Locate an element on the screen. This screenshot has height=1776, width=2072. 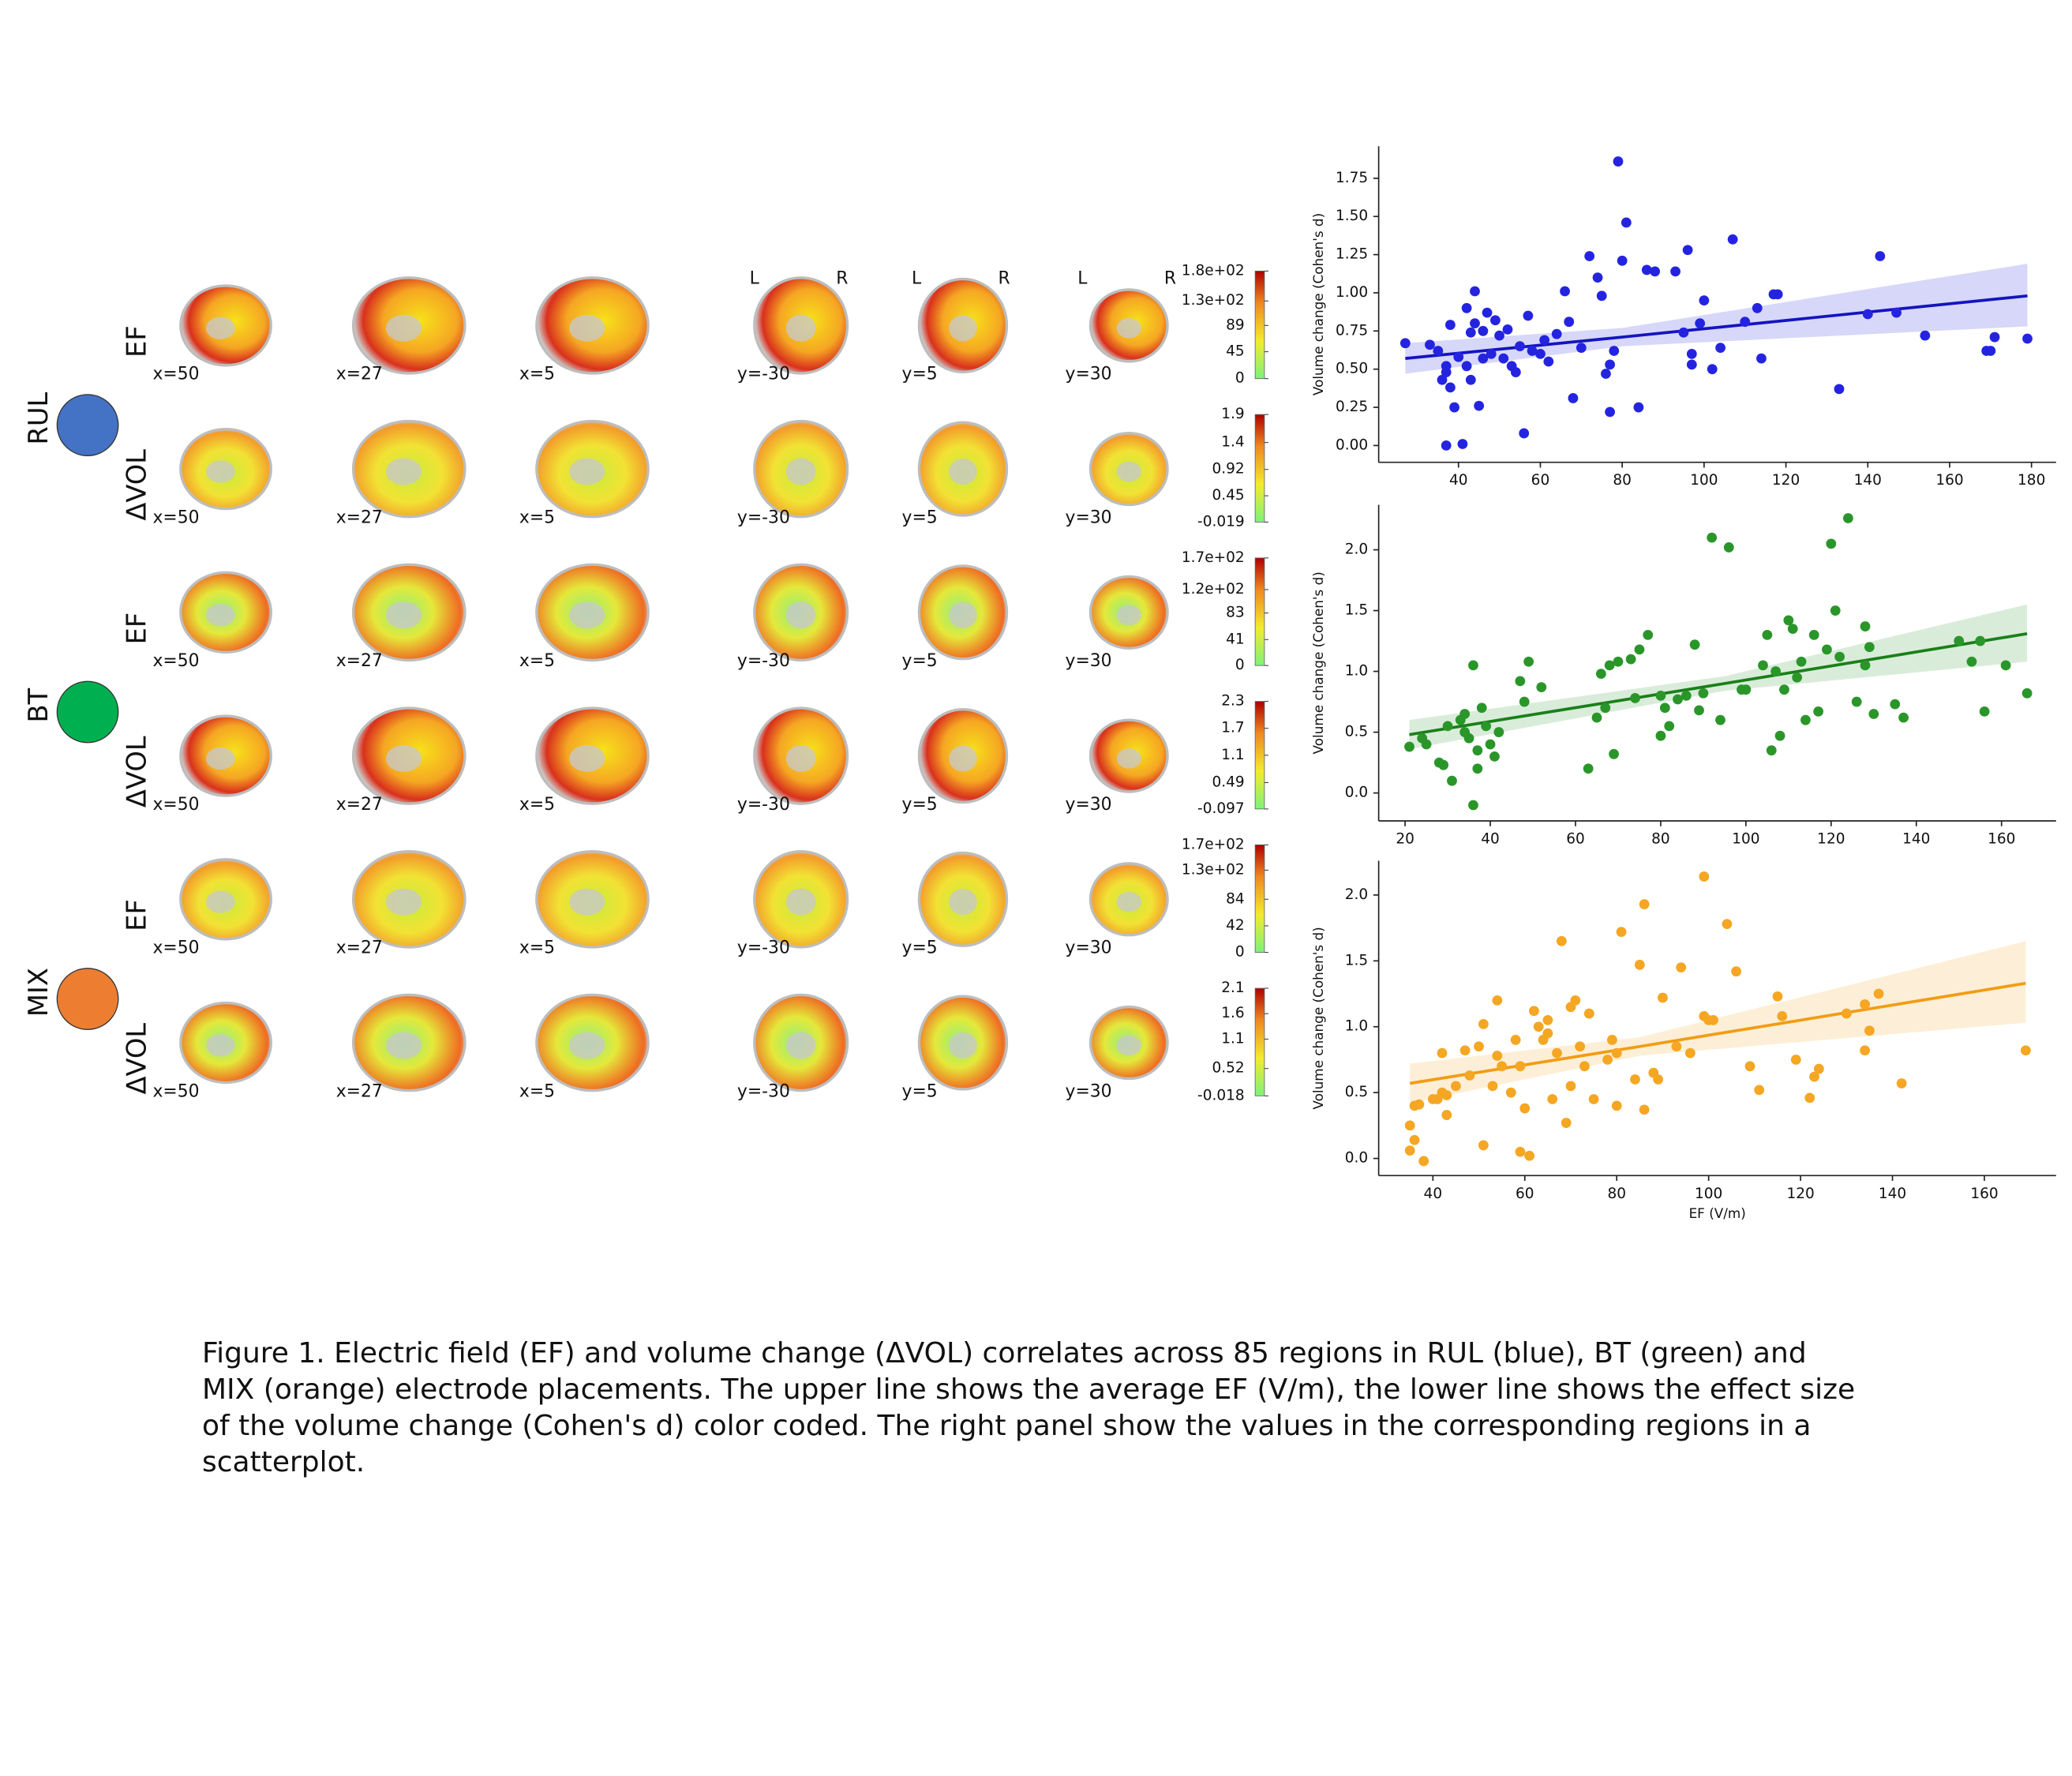
x-tick-label: 20 is located at coordinates (1405, 840).